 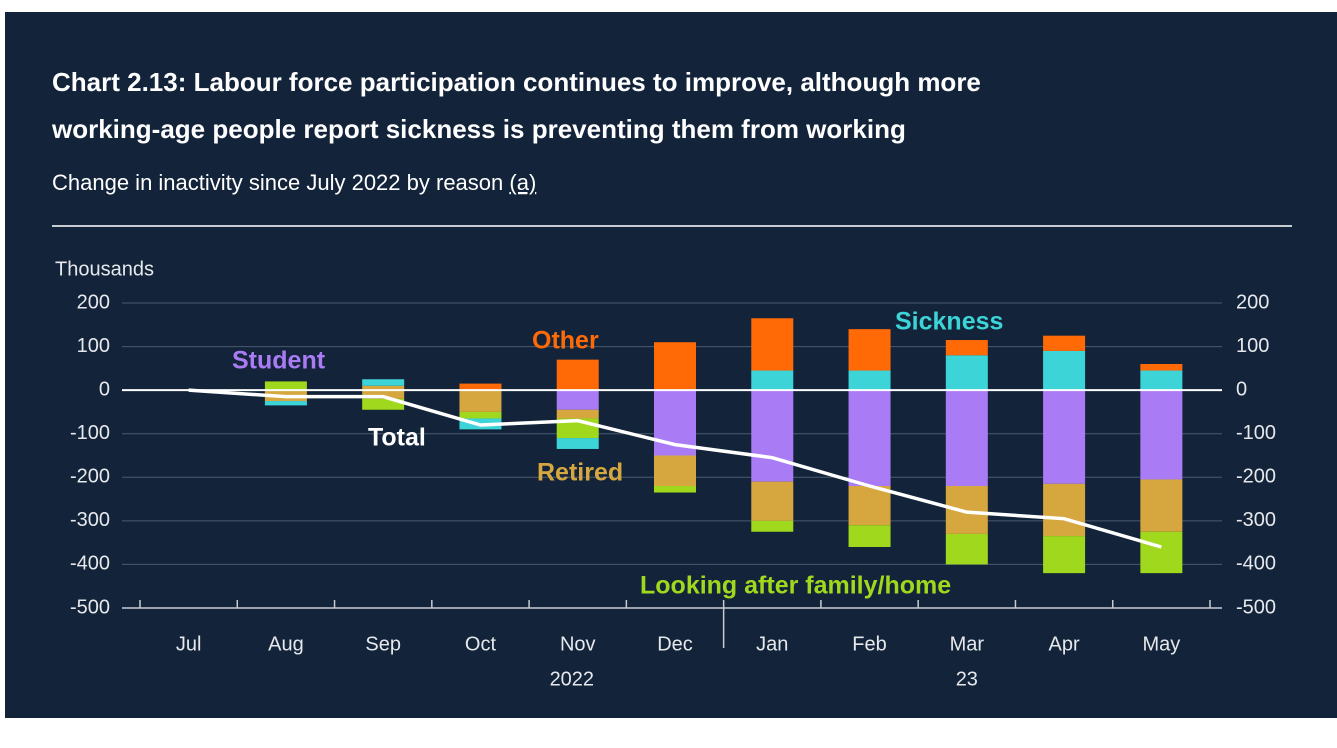 I want to click on x-tick-label: Nov, so click(x=578, y=644).